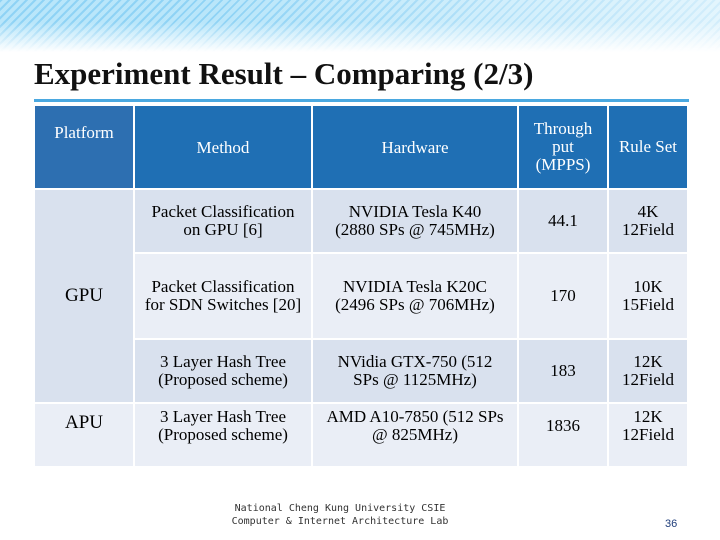 The image size is (720, 540). What do you see at coordinates (361, 100) in the screenshot?
I see `title-underline` at bounding box center [361, 100].